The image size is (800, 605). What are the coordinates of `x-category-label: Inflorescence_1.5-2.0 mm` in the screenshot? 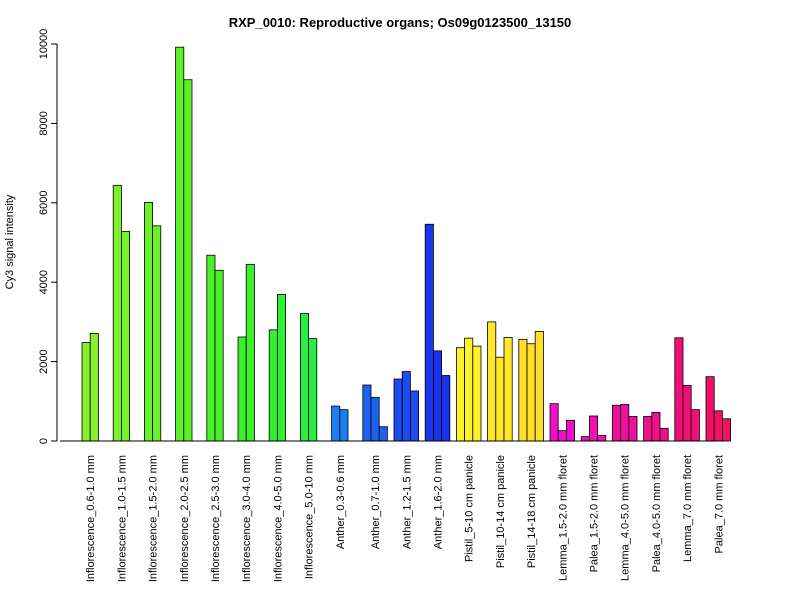 It's located at (154, 518).